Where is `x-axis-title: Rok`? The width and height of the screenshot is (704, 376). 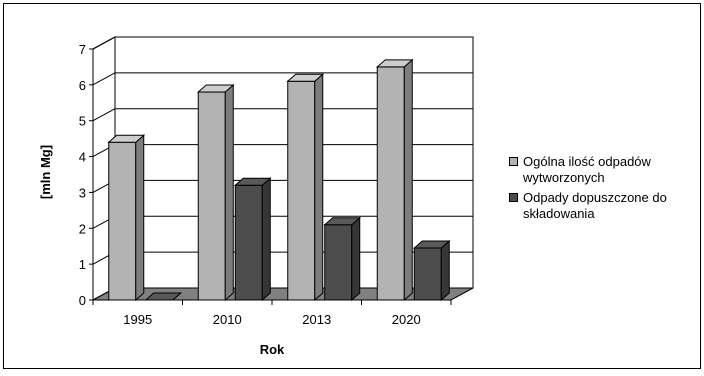
x-axis-title: Rok is located at coordinates (272, 349).